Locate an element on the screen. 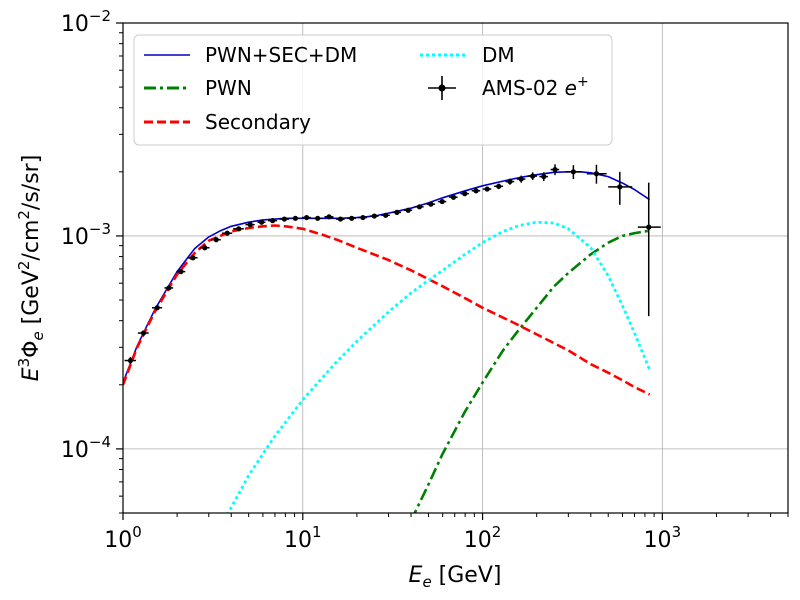  y-axis-label: E3Φe [GeV2/cm2/s/sr] is located at coordinates (31, 268).